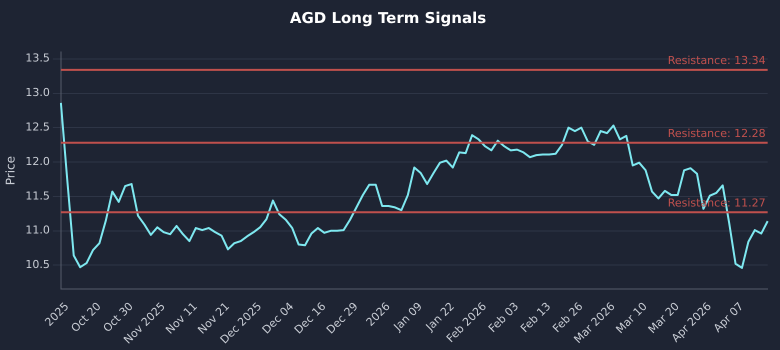 The image size is (780, 350). What do you see at coordinates (86, 317) in the screenshot?
I see `x-tick-label: Oct 20` at bounding box center [86, 317].